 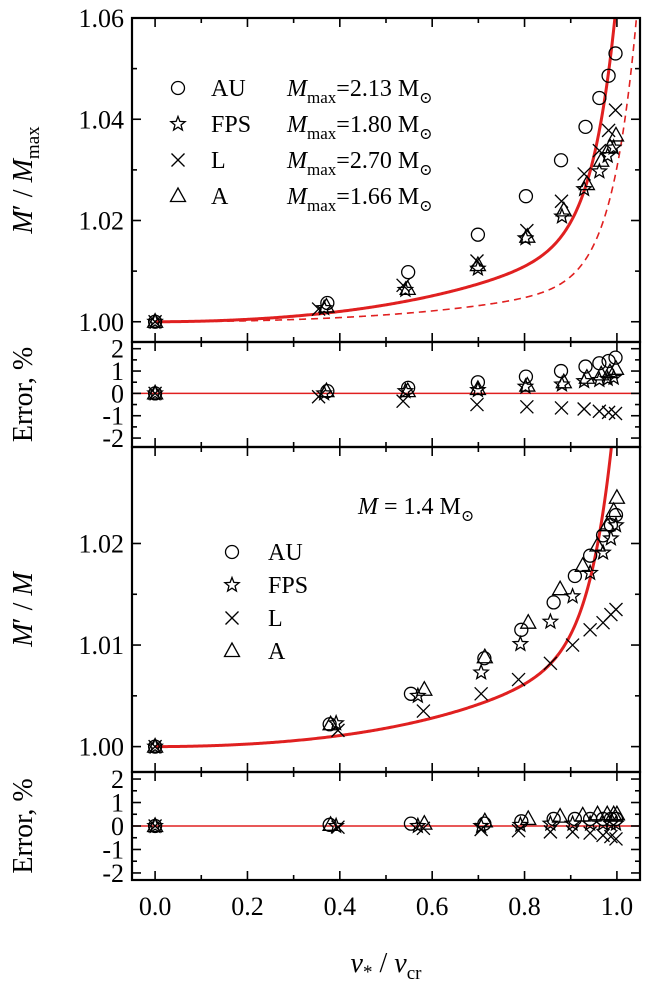 What do you see at coordinates (383, 963) in the screenshot?
I see `x-label-sep: /` at bounding box center [383, 963].